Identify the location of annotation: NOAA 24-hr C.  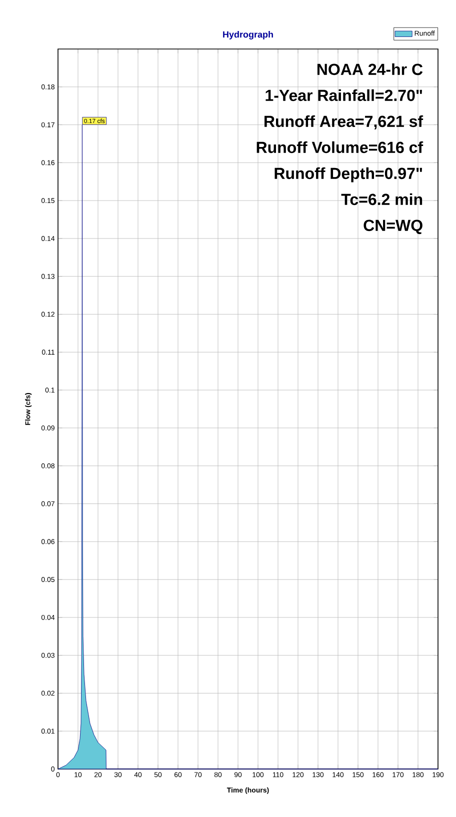
(370, 69).